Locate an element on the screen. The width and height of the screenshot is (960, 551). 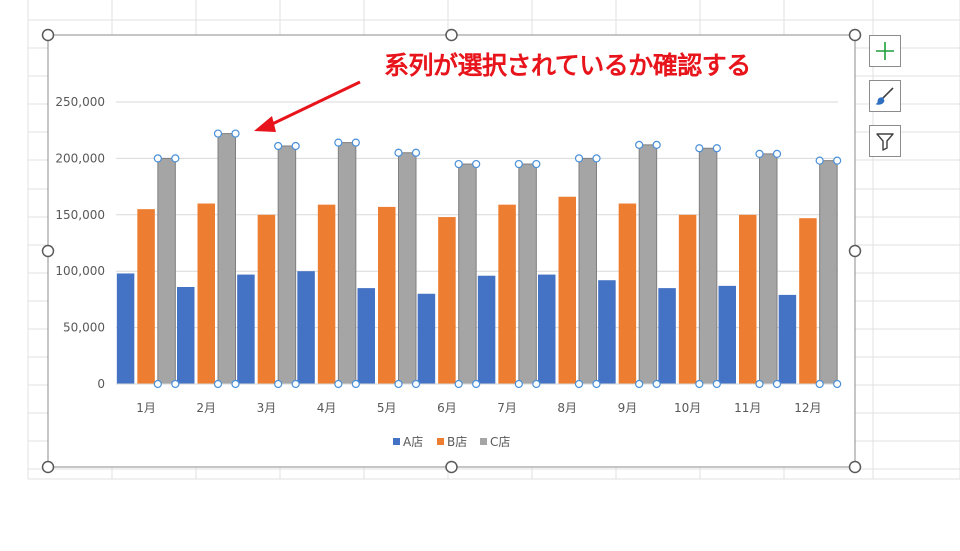
bar-C店-7月 is located at coordinates (527, 274).